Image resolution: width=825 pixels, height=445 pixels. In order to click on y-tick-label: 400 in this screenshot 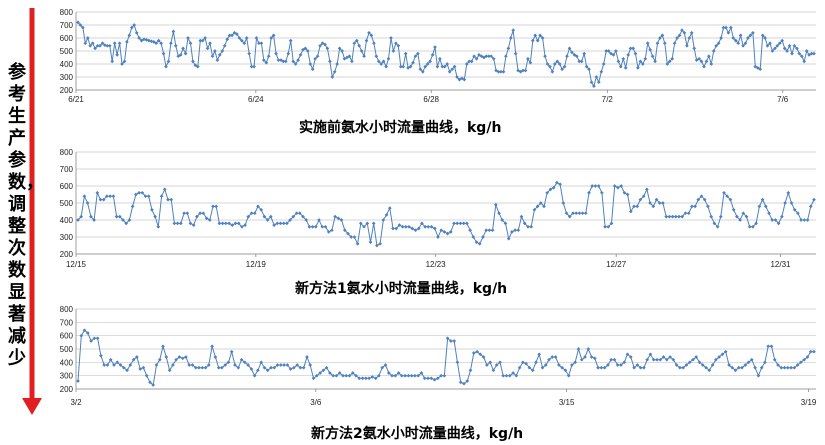, I will do `click(67, 220)`.